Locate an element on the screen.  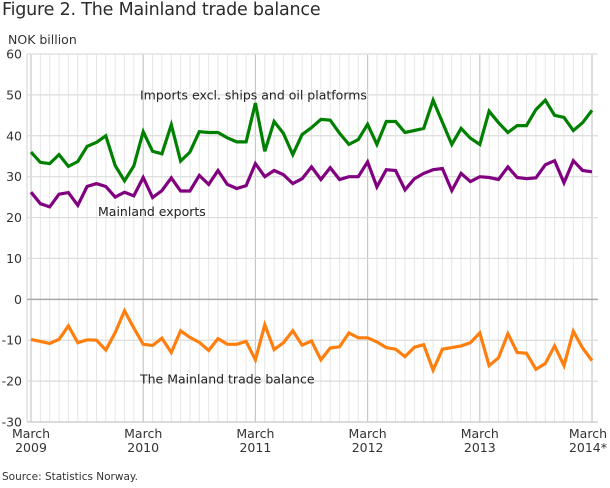
y-tick-label: -20 is located at coordinates (12, 381).